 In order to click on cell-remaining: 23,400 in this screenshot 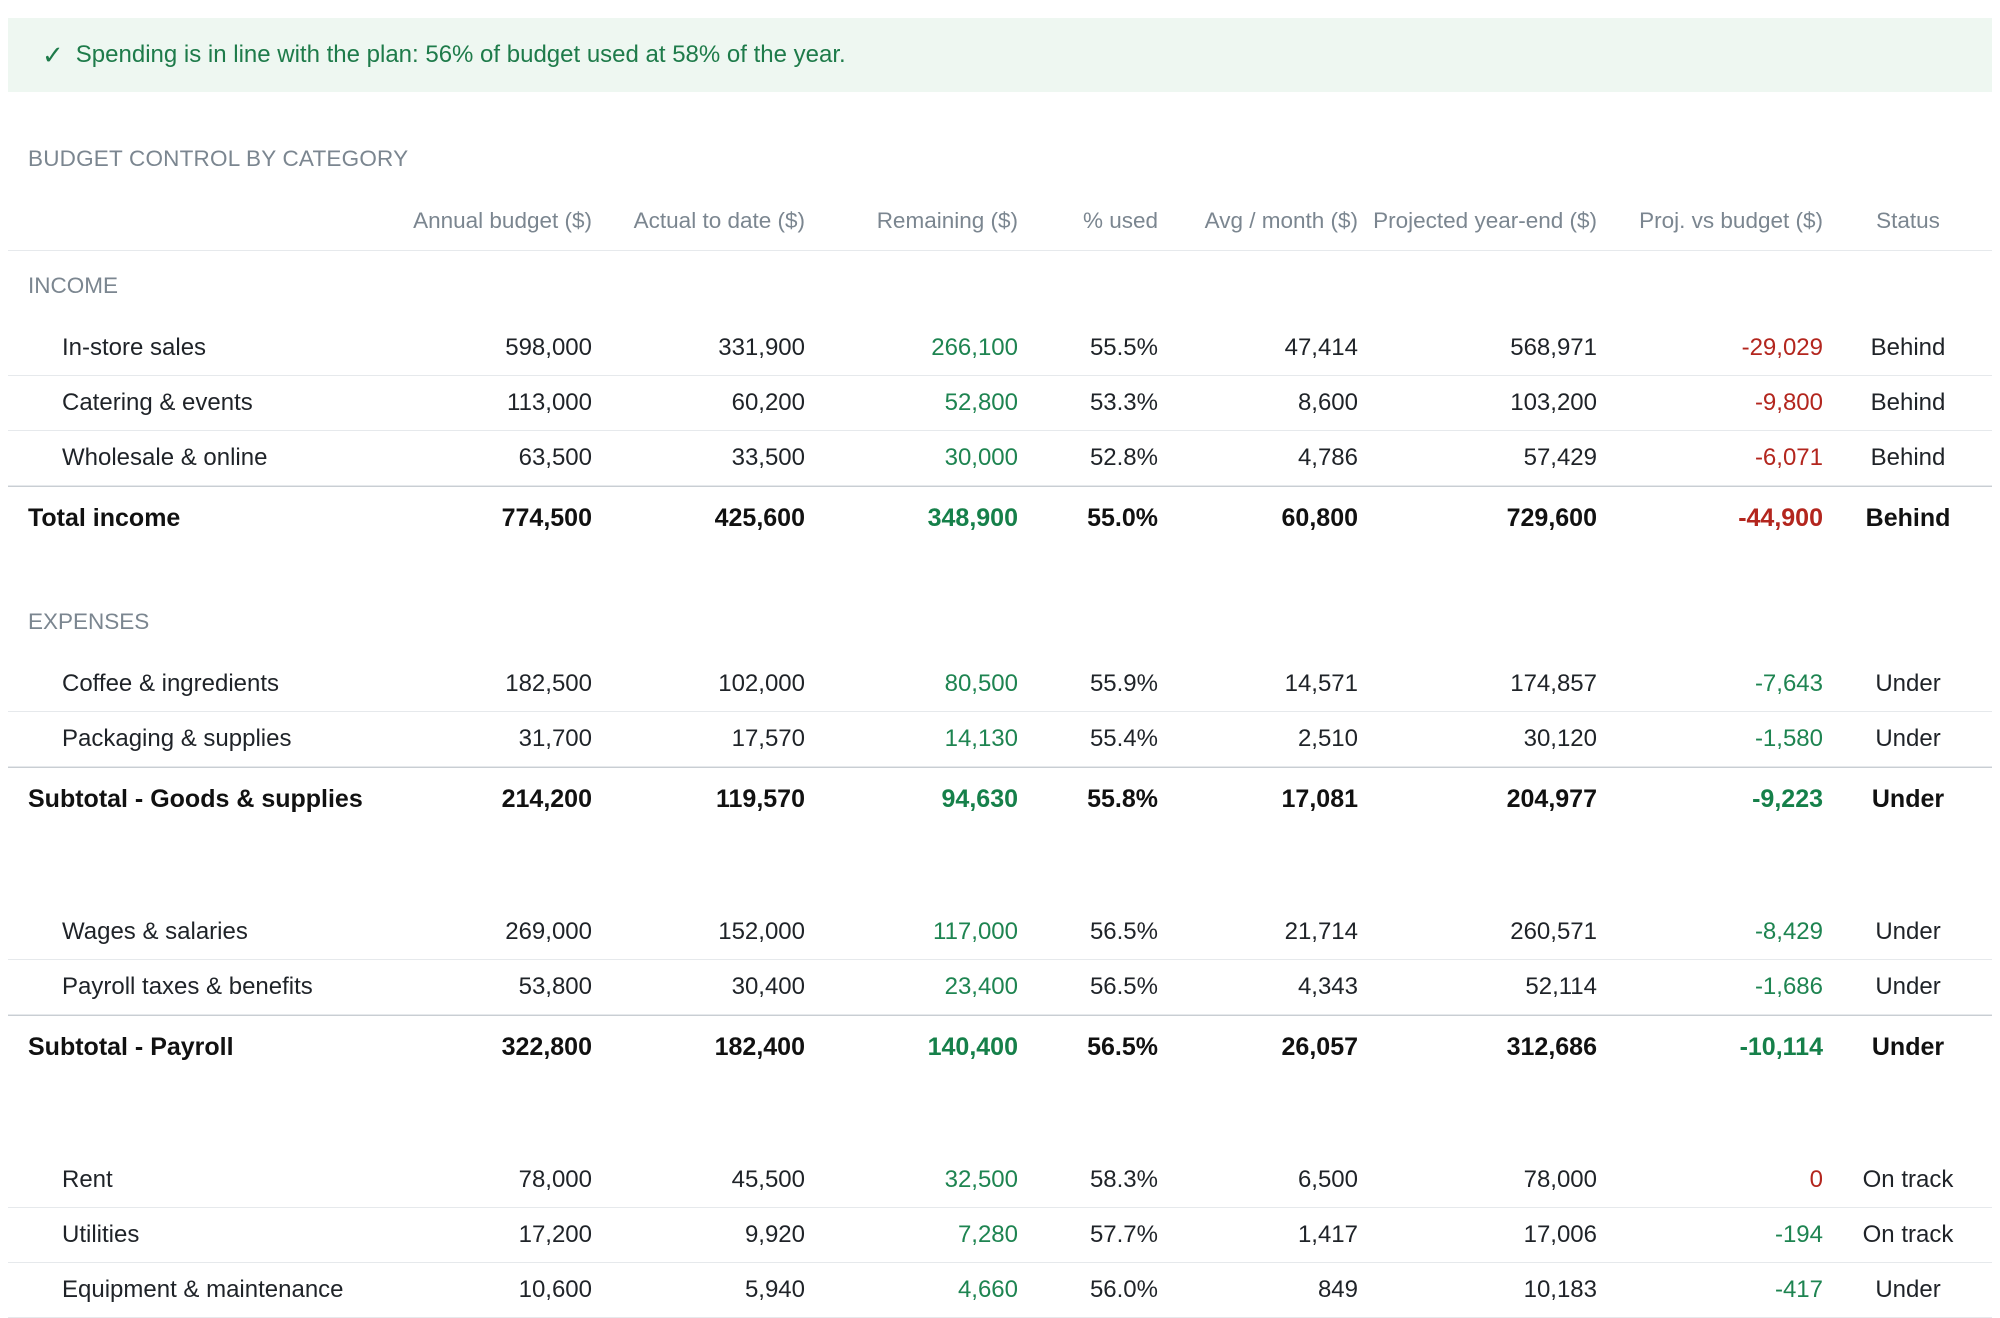, I will do `click(981, 986)`.